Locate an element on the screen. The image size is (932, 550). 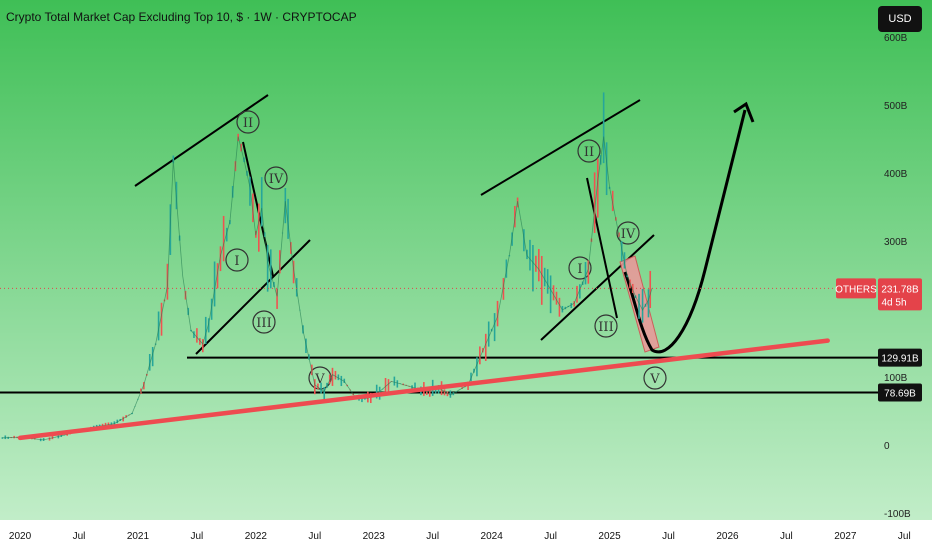
y-tick-label: 300B is located at coordinates (896, 242).